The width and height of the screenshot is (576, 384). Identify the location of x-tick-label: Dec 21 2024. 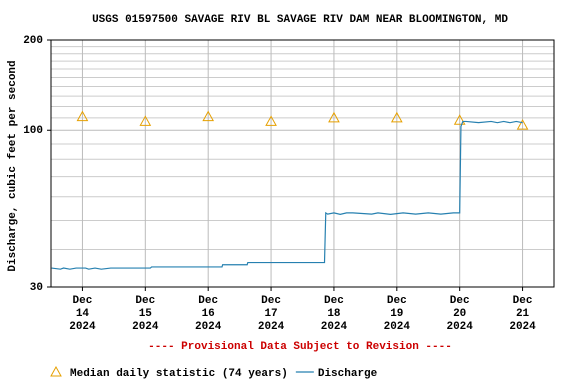
(522, 314).